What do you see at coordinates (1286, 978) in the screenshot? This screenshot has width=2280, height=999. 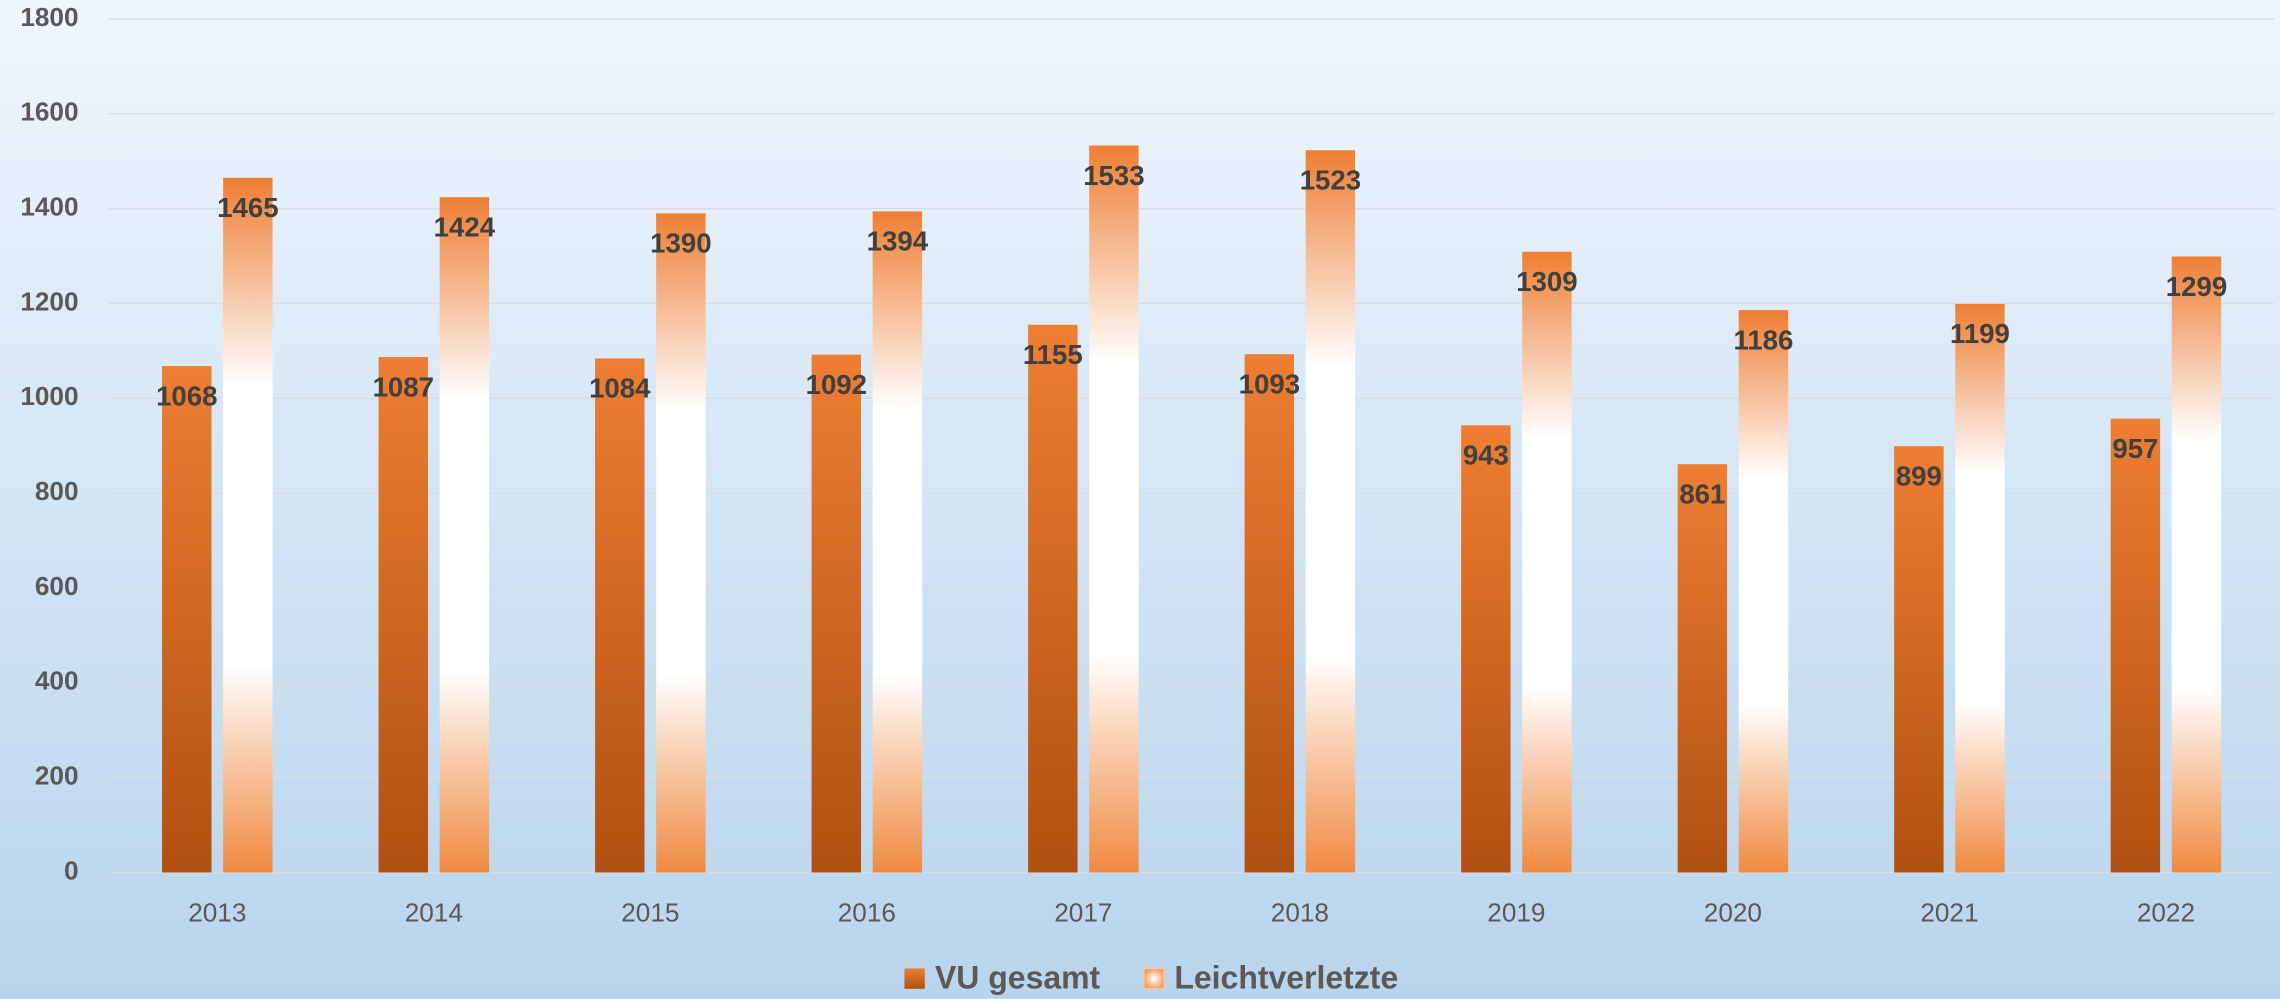 I see `legend-label: Leichtverletzte` at bounding box center [1286, 978].